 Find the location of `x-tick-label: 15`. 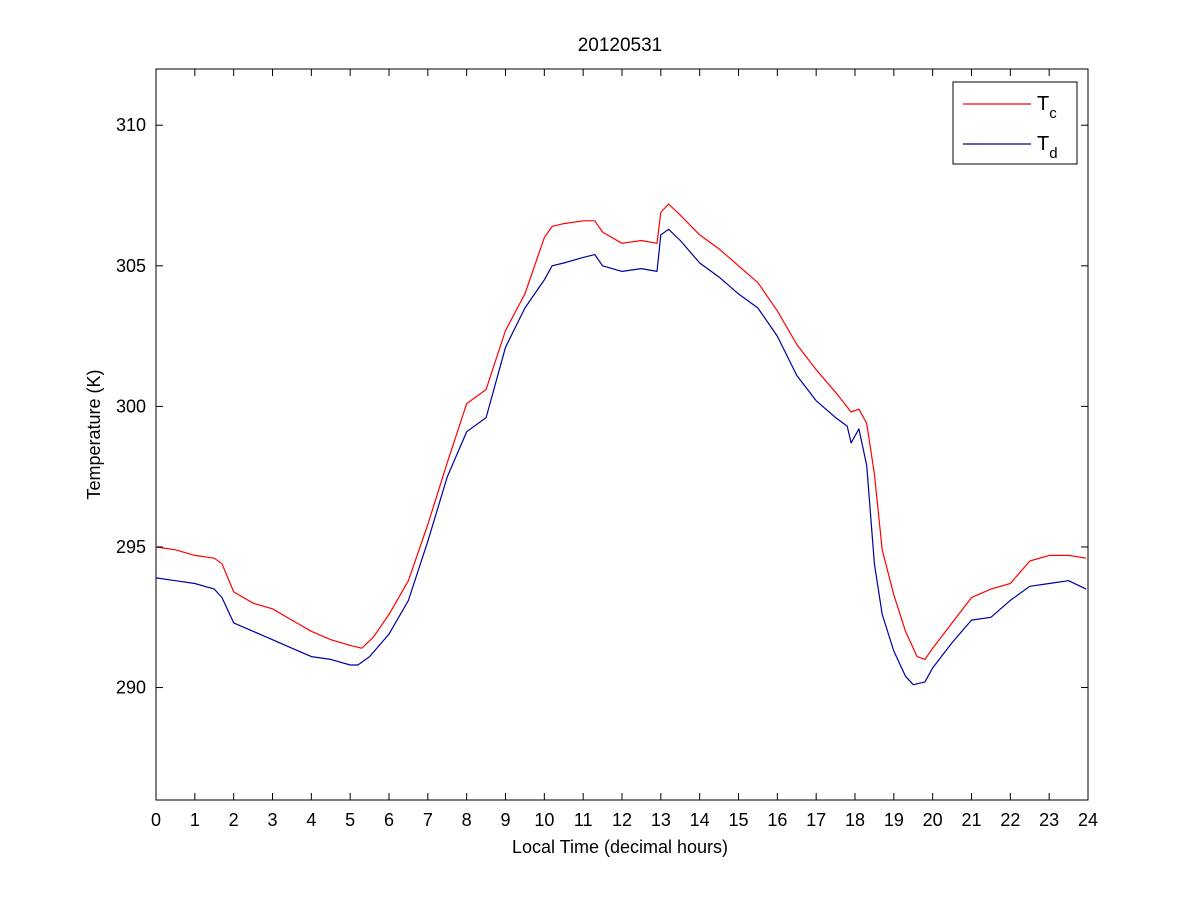

x-tick-label: 15 is located at coordinates (738, 820).